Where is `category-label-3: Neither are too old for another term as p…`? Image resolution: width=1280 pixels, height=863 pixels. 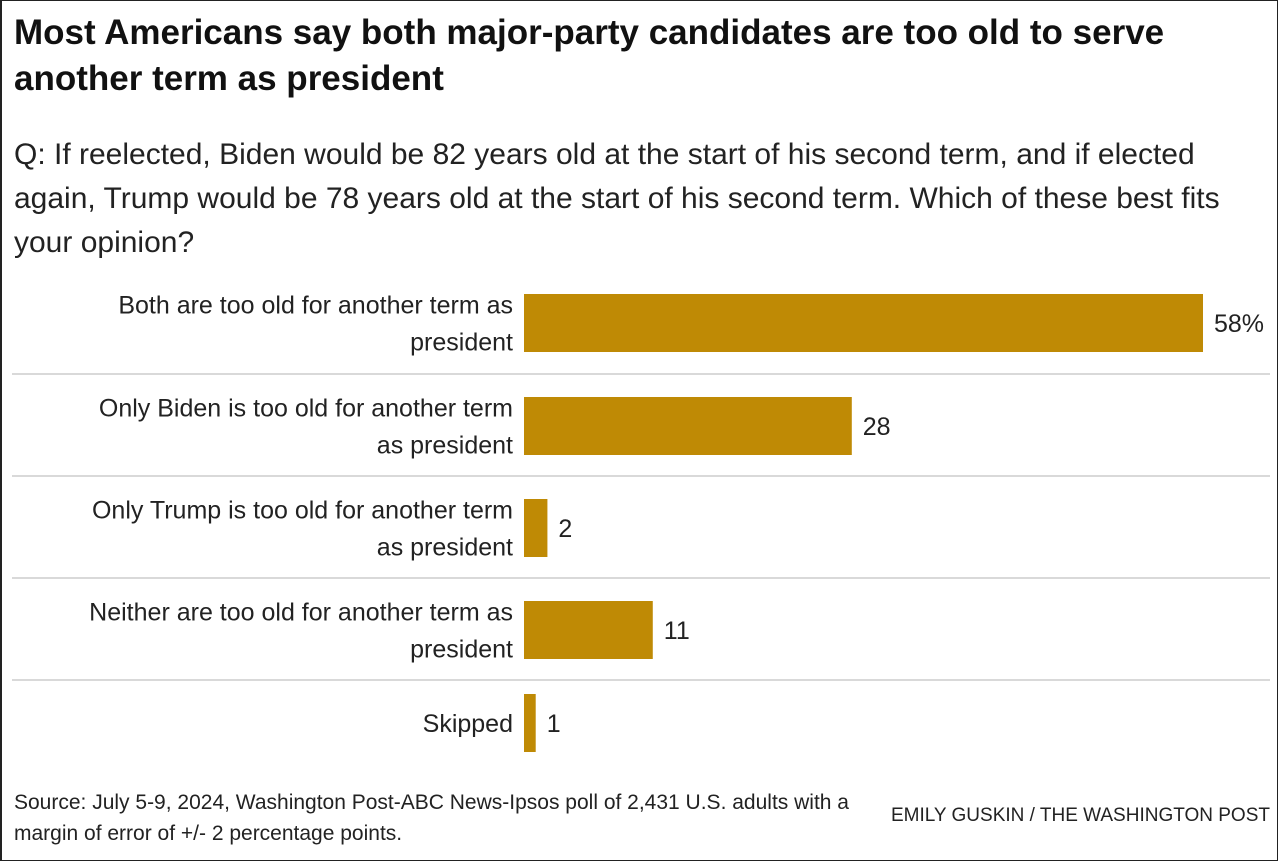 category-label-3: Neither are too old for another term as p… is located at coordinates (301, 631).